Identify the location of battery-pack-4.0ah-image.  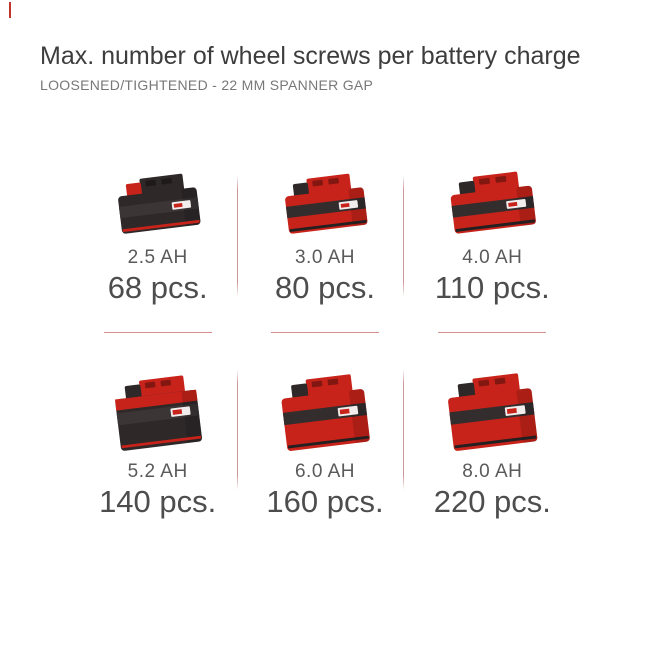
(492, 201).